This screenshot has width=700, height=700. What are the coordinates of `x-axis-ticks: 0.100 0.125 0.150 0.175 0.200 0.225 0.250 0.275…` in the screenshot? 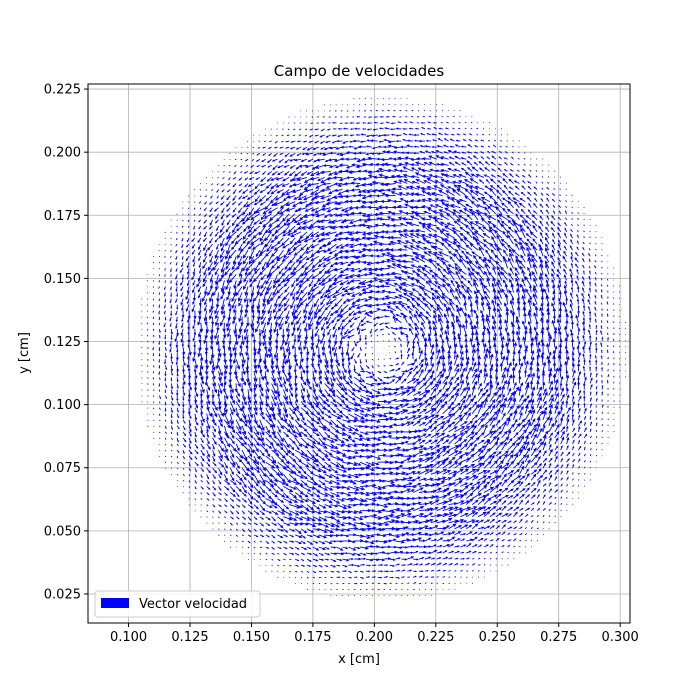 It's located at (374, 634).